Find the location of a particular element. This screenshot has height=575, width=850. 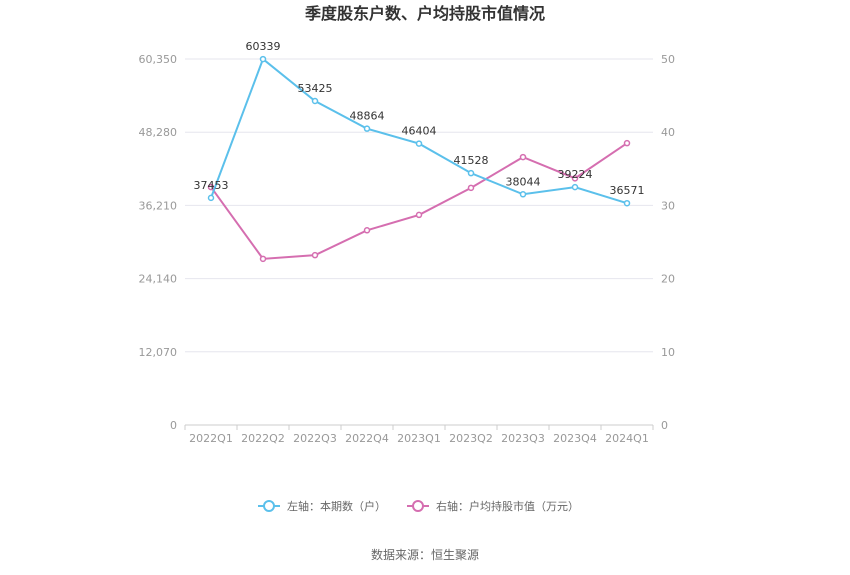

left-axis-tick: 24,140 is located at coordinates (158, 279).